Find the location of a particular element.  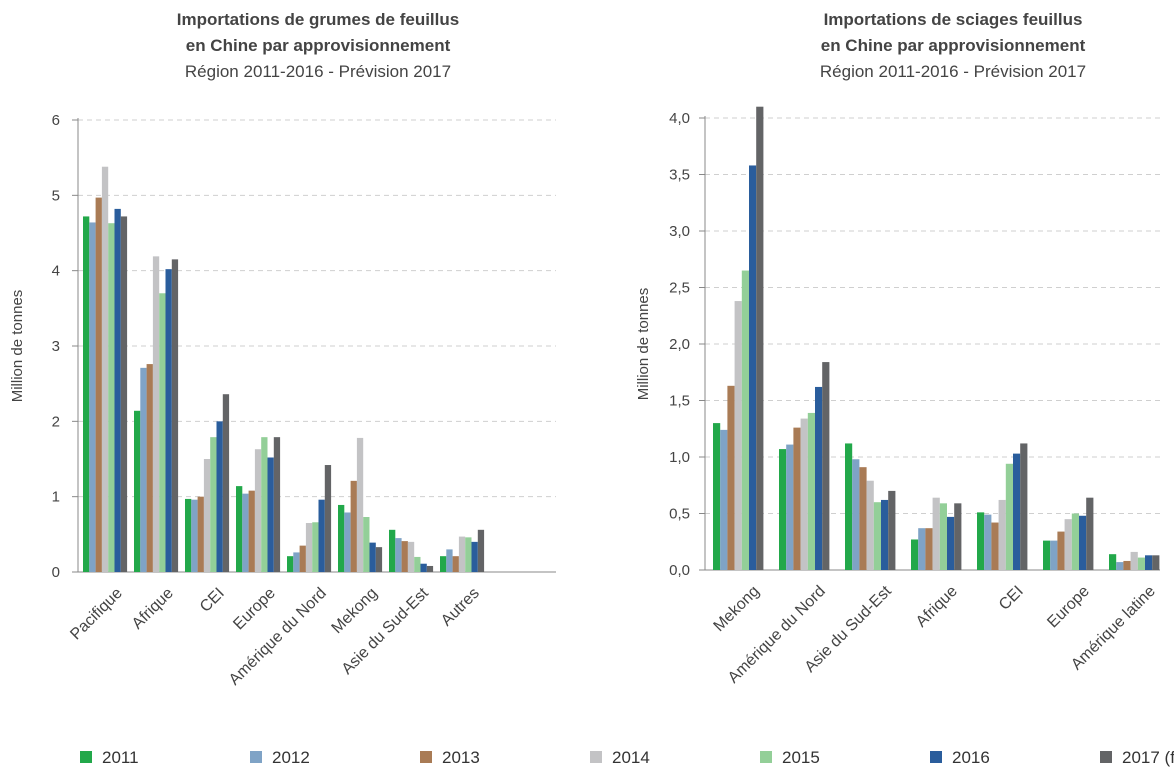

y-tick-label: 1,0 is located at coordinates (679, 457).